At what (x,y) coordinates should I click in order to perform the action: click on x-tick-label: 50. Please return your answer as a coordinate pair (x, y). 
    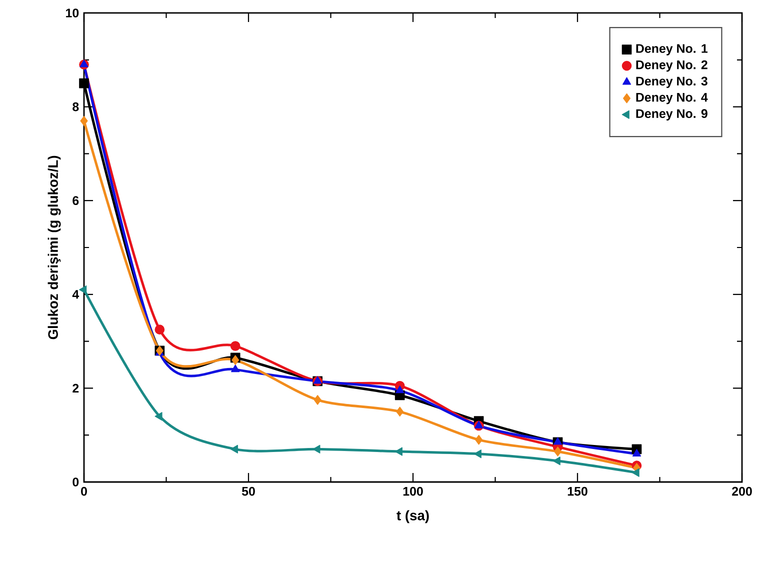
    Looking at the image, I should click on (248, 491).